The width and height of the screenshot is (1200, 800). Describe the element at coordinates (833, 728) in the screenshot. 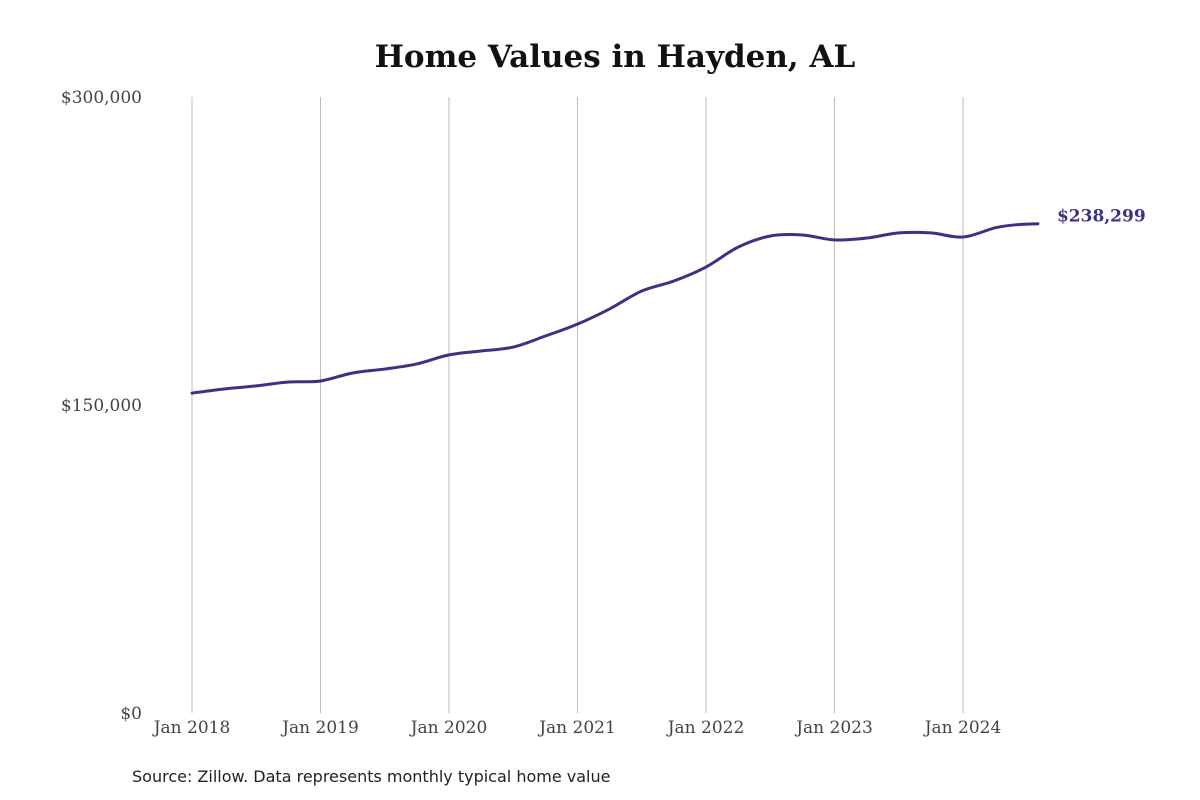

I see `x-tick-label: Jan 2023` at that location.